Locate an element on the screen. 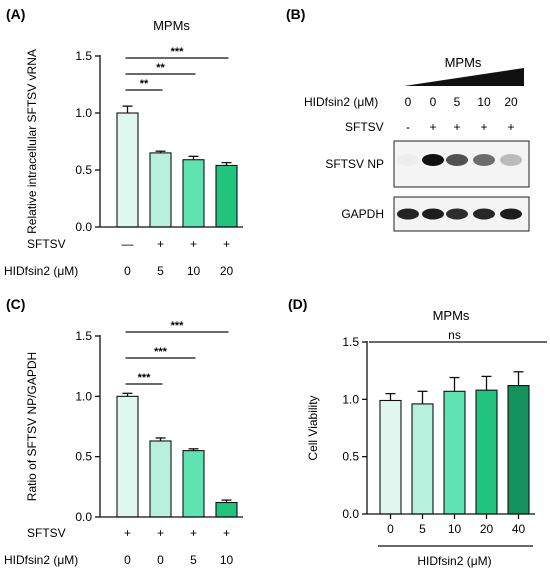  chart-c-y-tick-label: 1.5 is located at coordinates (83, 336).